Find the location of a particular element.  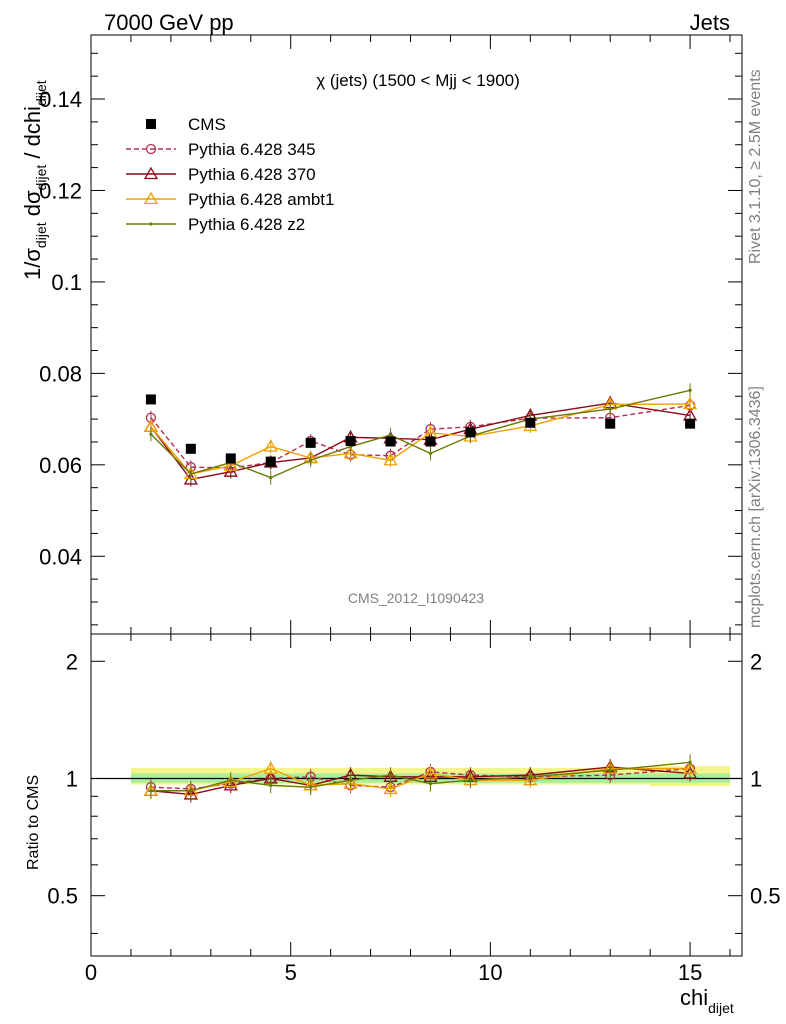

legend-entry: Pythia 6.428 370 is located at coordinates (221, 174).